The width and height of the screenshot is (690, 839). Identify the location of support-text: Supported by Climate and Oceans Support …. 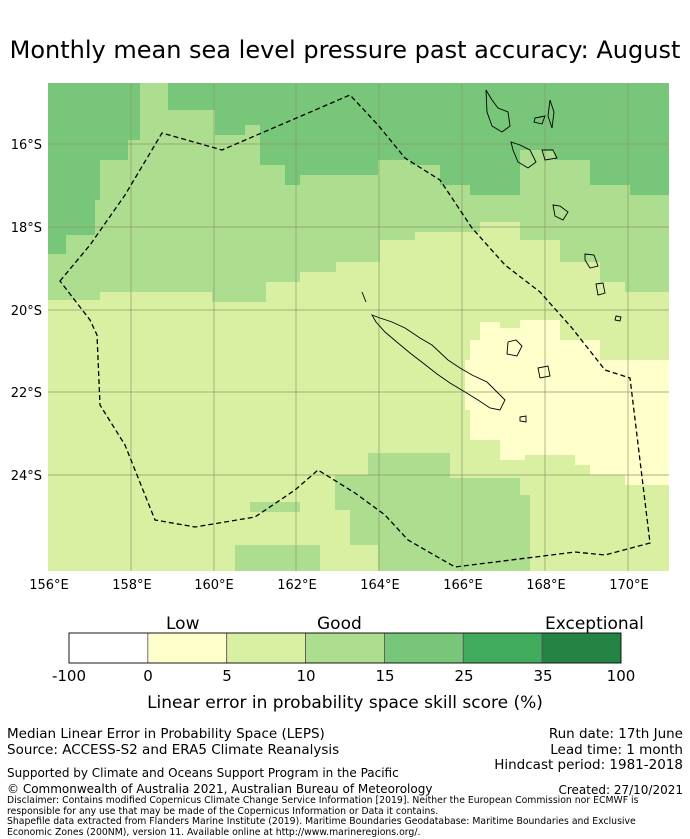
(203, 773).